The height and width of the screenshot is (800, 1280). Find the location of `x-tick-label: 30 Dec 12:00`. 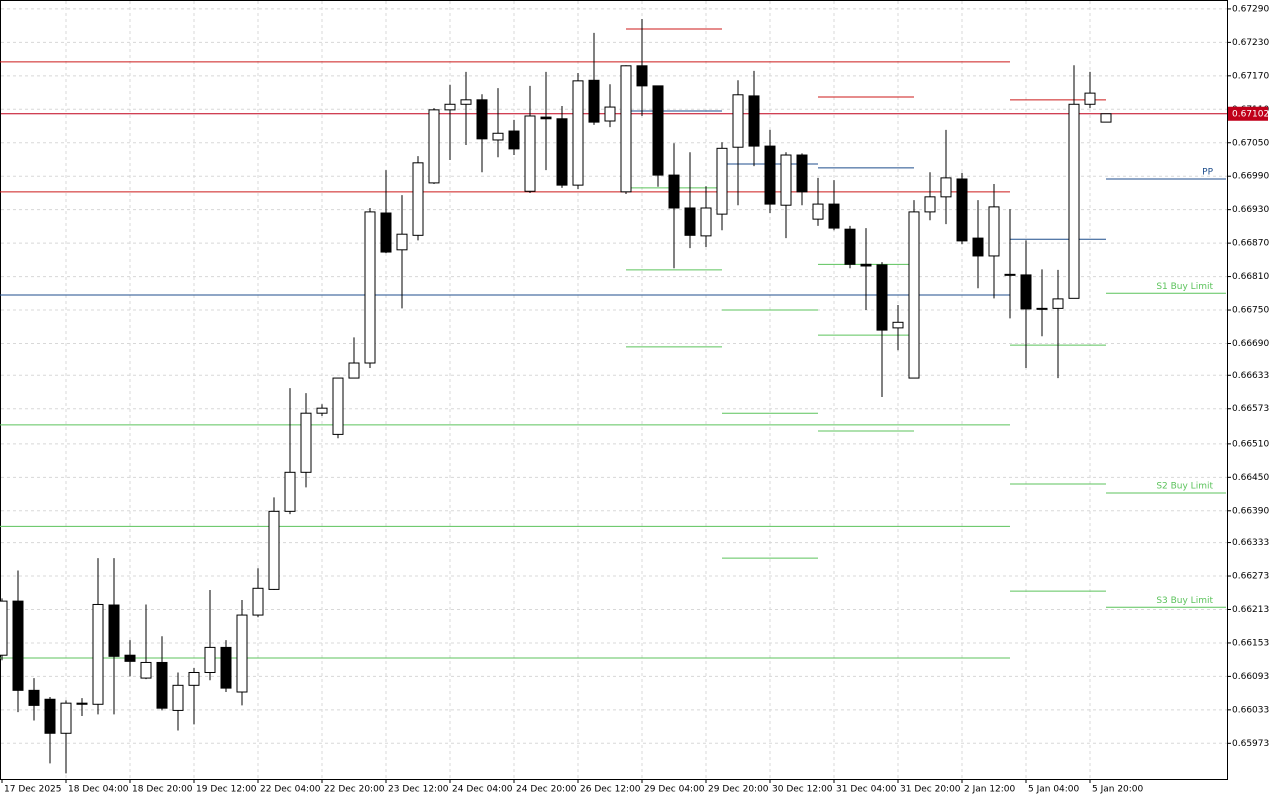

x-tick-label: 30 Dec 12:00 is located at coordinates (802, 790).